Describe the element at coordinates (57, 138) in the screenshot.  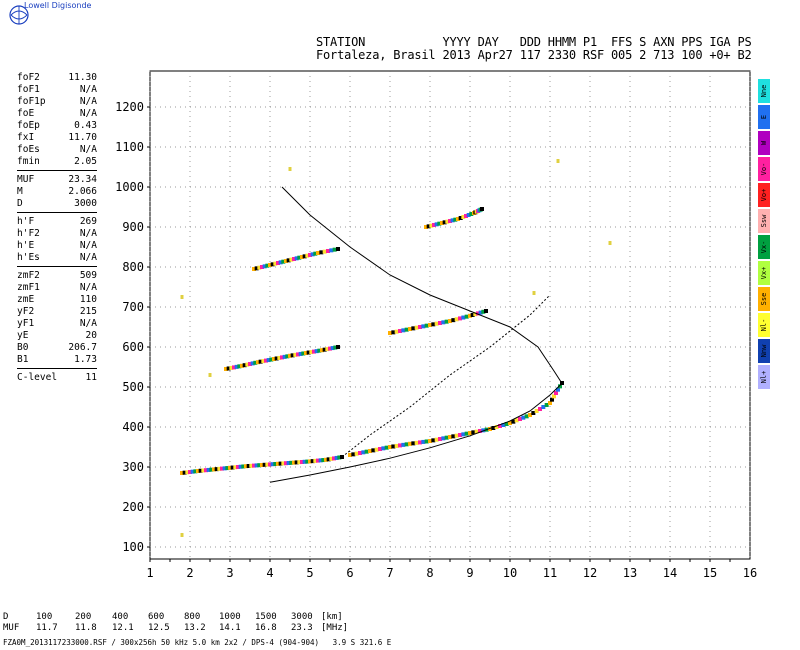
I see `param-row: fxI 11.70` at that location.